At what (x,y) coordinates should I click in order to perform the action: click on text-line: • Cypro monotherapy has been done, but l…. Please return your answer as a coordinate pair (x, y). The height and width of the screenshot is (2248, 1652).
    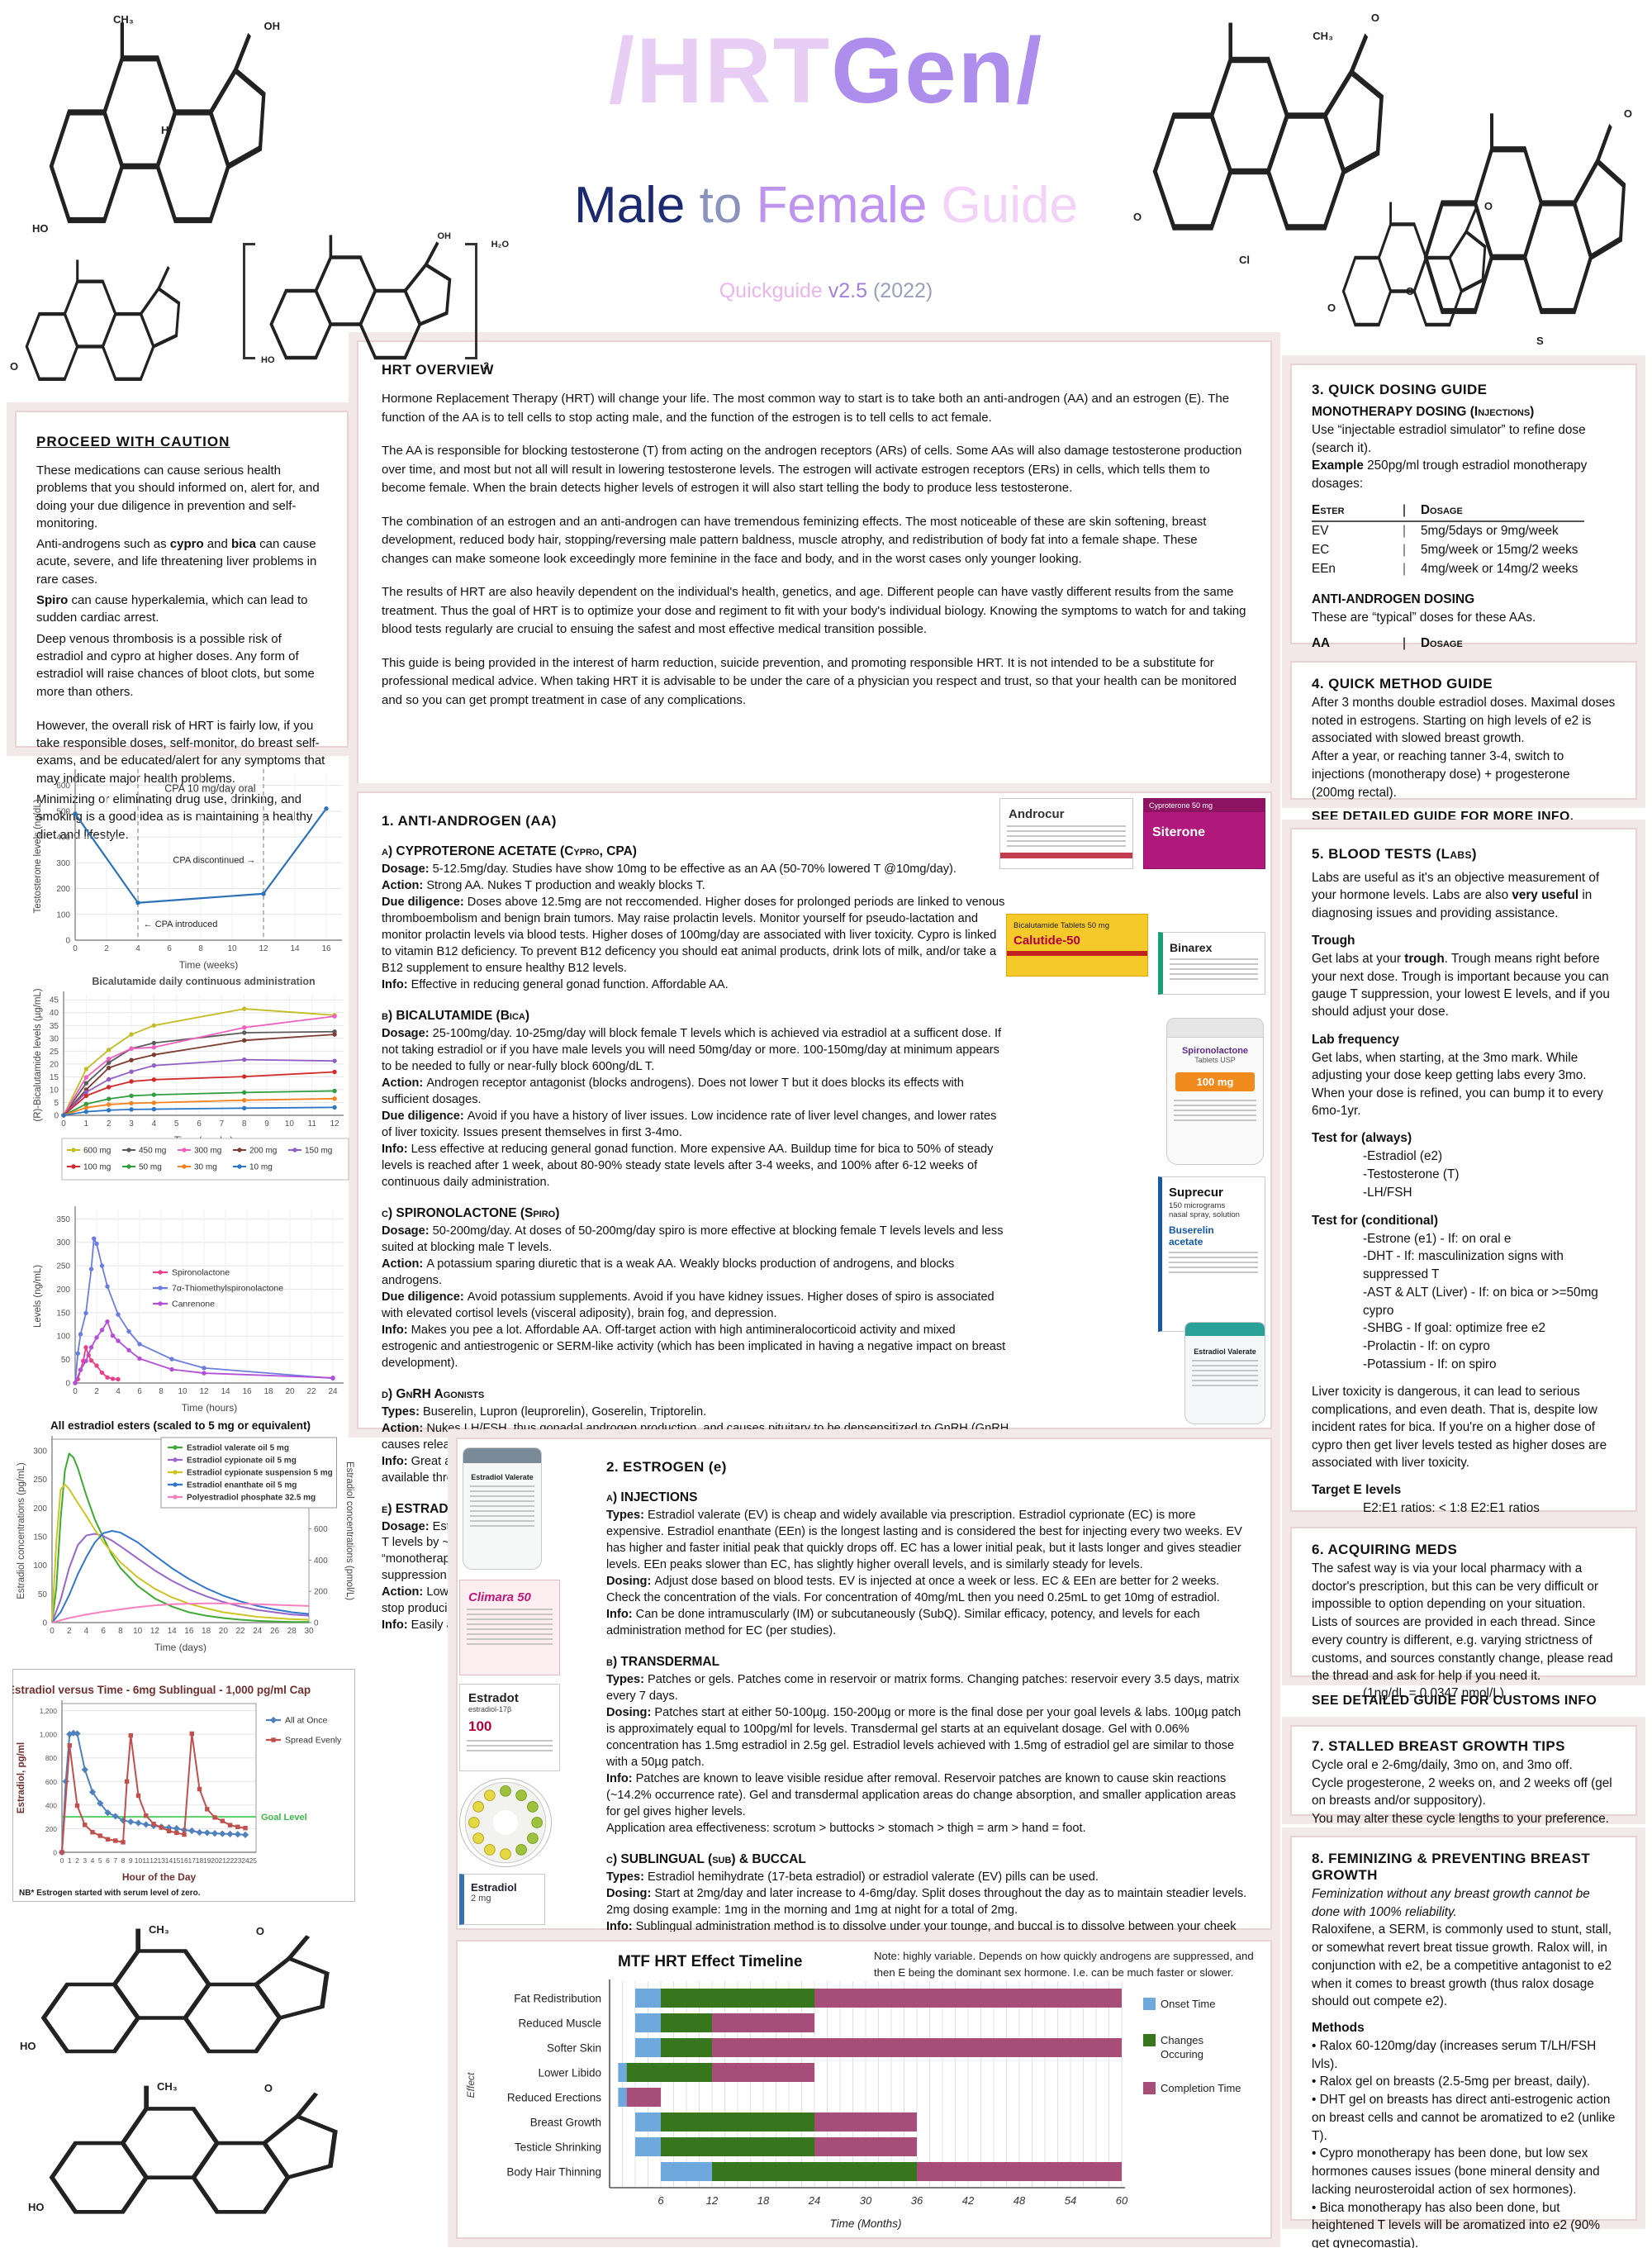
    Looking at the image, I should click on (1456, 2171).